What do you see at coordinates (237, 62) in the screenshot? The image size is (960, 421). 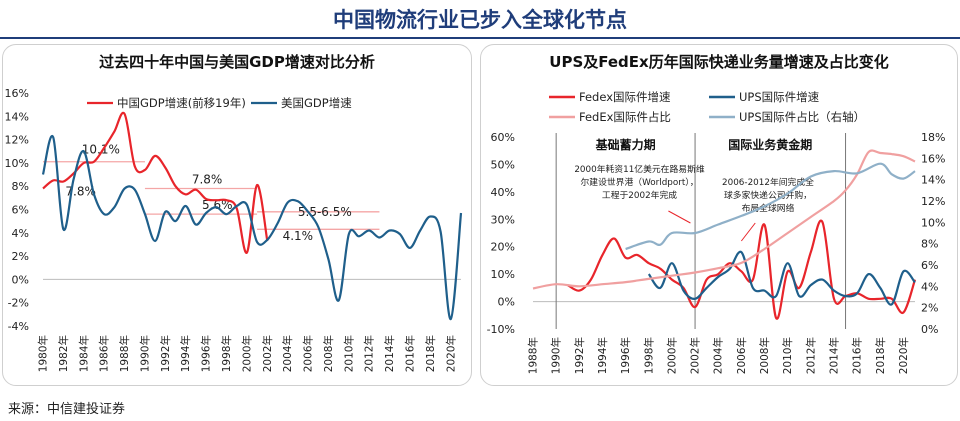 I see `left-chart-title: 过去四十年中国与美国GDP增速对比分析` at bounding box center [237, 62].